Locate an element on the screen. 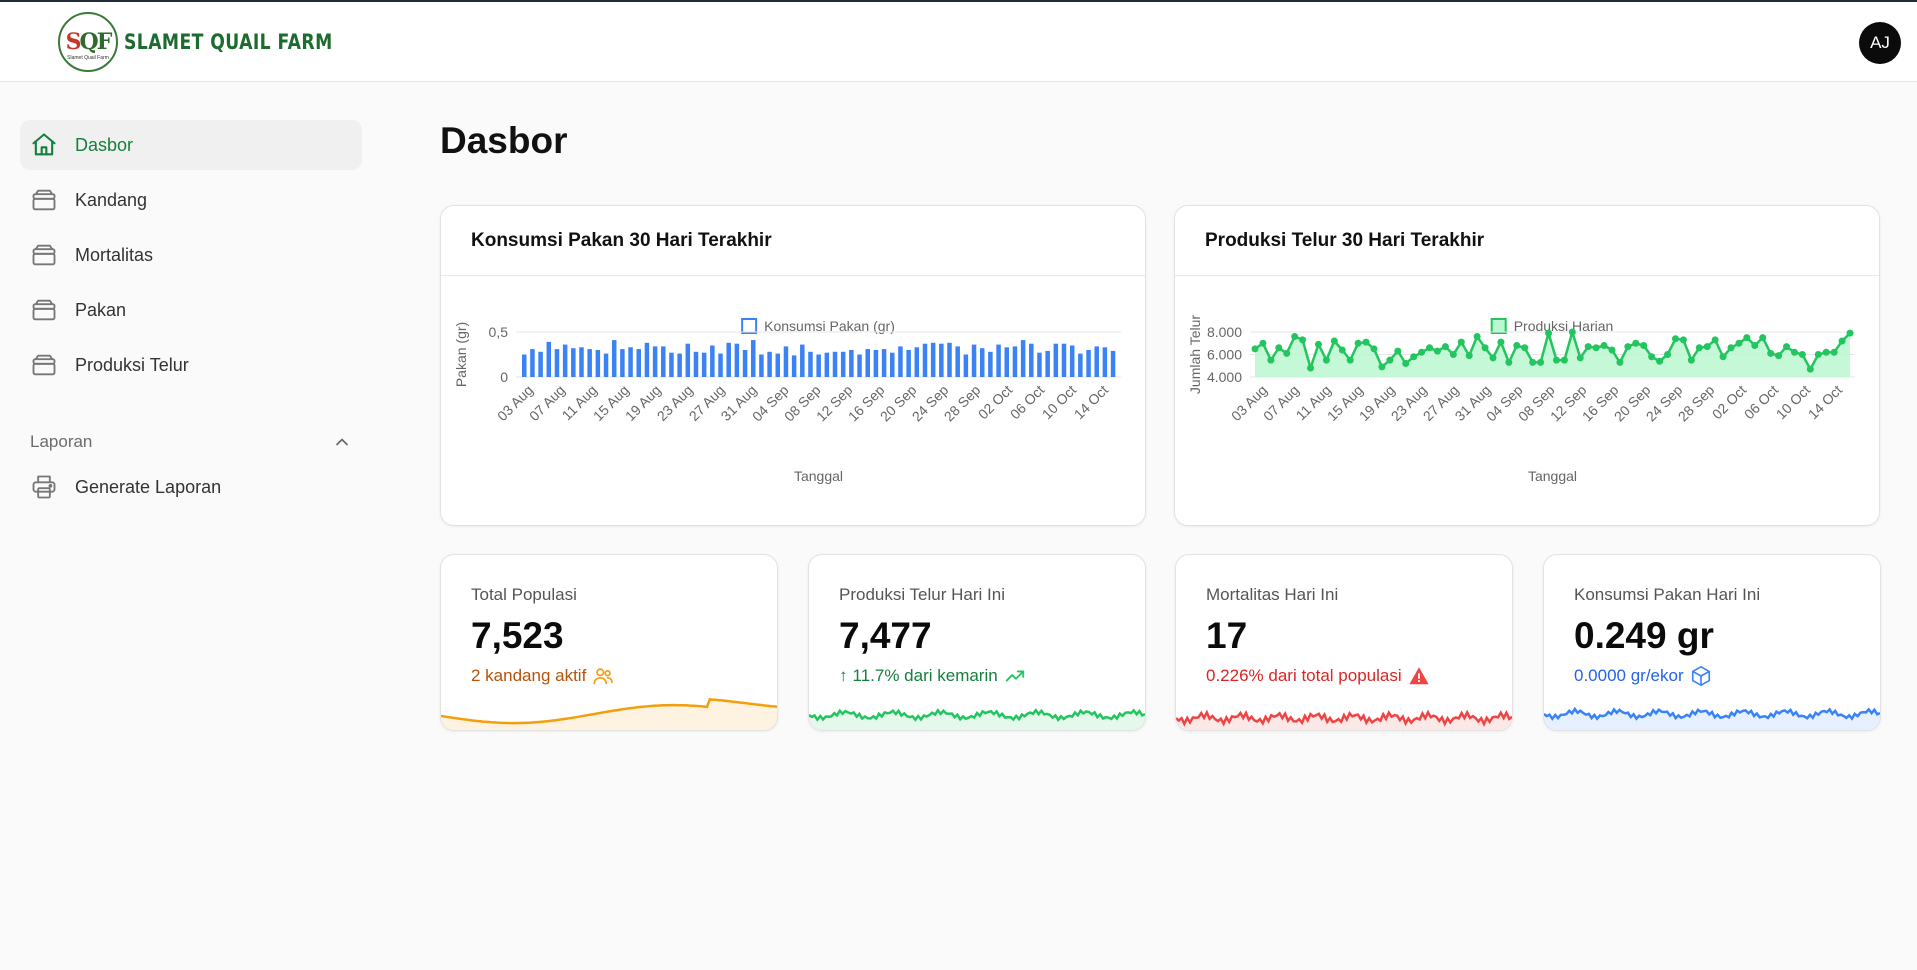 This screenshot has width=1917, height=970. stat-card-total-populasi: Total Populasi 7,523 2 kandang aktif is located at coordinates (609, 642).